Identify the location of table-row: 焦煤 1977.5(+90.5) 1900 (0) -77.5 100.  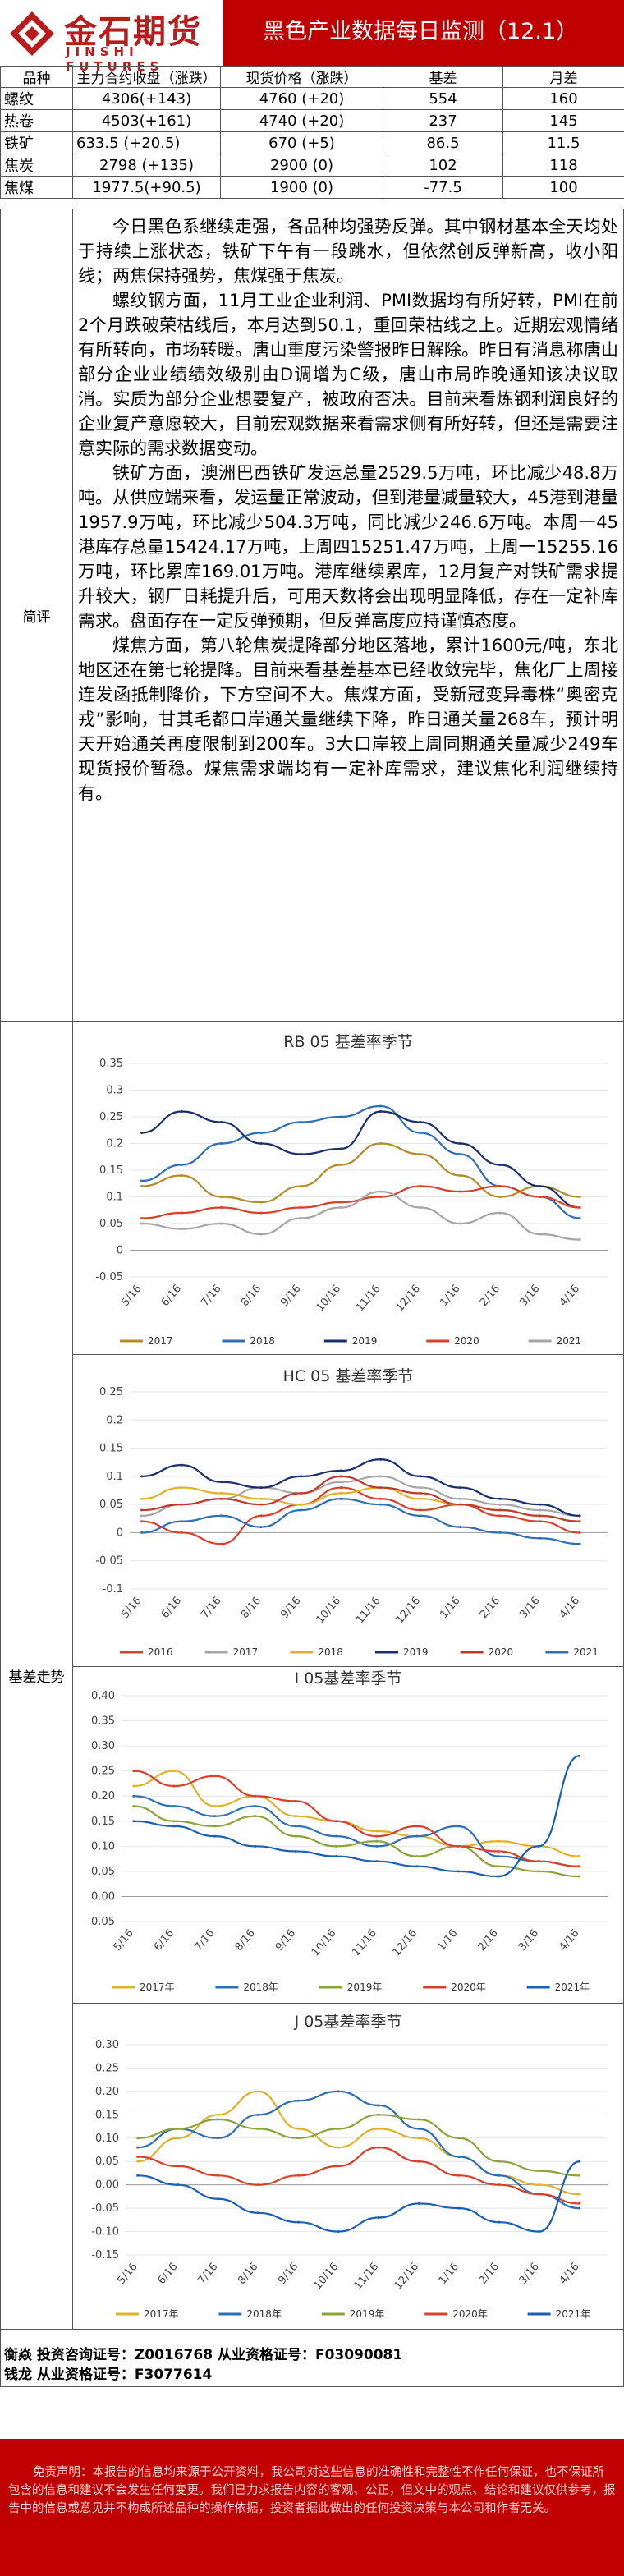
(312, 187).